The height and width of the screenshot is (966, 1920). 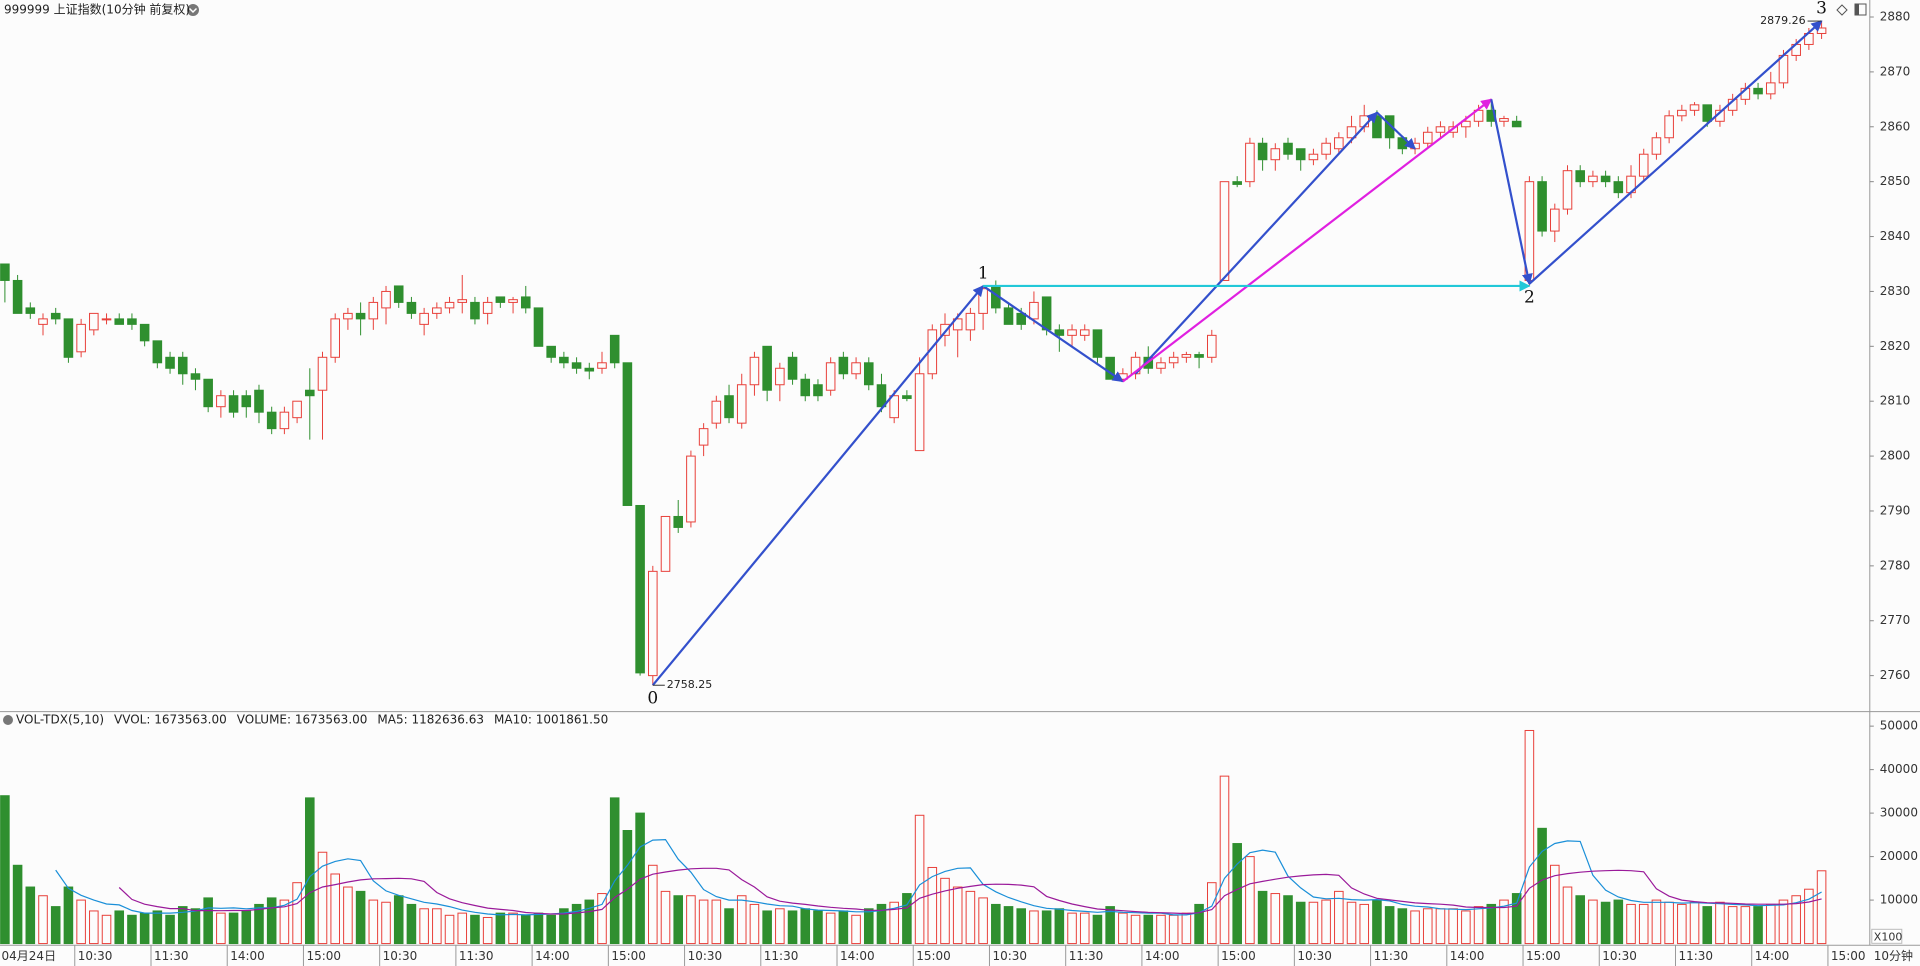 I want to click on volume-legend-item: VOL-TDX(5,10), so click(x=60, y=720).